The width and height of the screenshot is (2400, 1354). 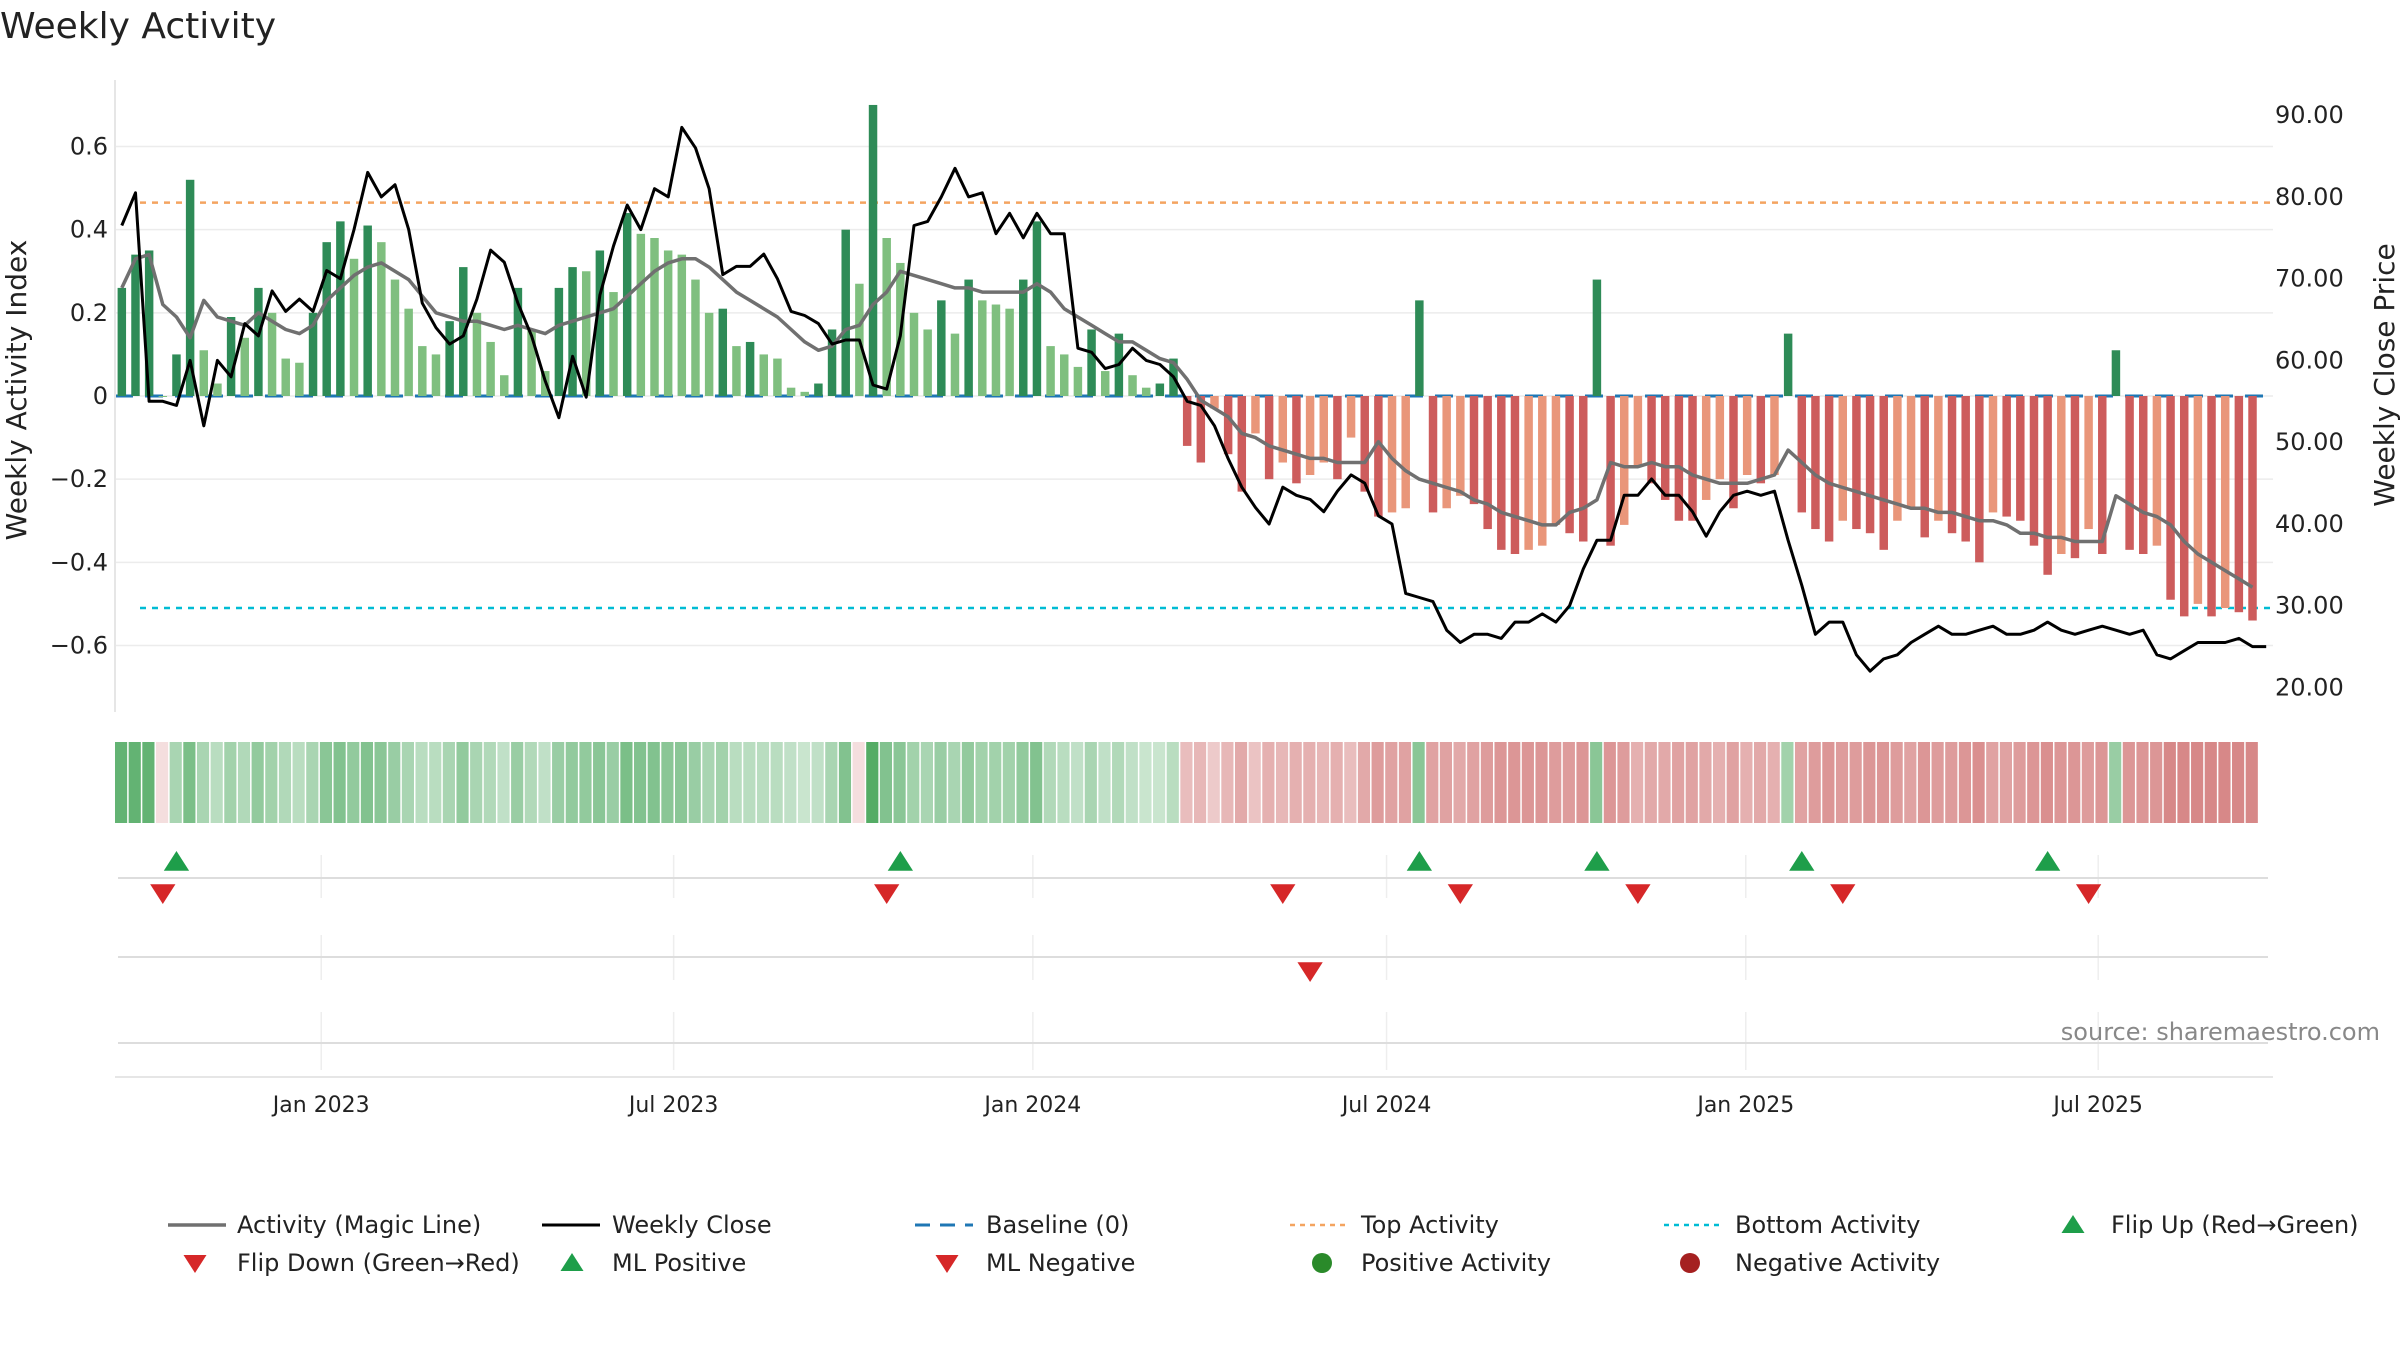 What do you see at coordinates (79, 562) in the screenshot?
I see `y-tick-label: −0.4` at bounding box center [79, 562].